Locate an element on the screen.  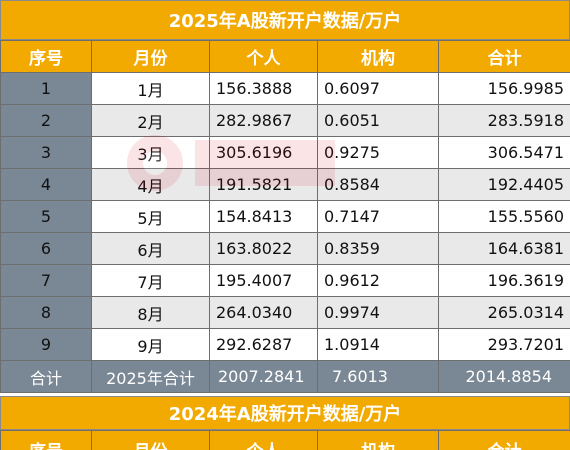
row-index-cell: 3 is located at coordinates (46, 152).